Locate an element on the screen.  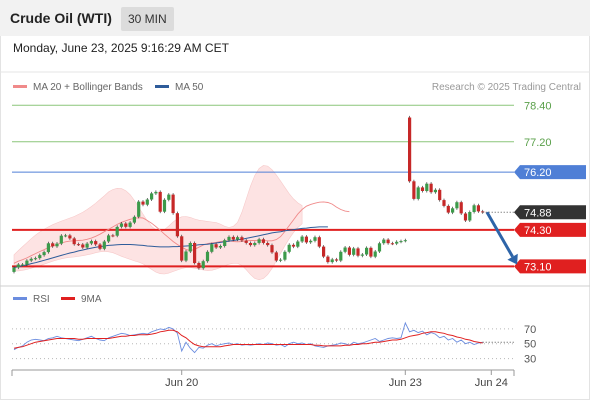
rsi-line is located at coordinates (248, 337).